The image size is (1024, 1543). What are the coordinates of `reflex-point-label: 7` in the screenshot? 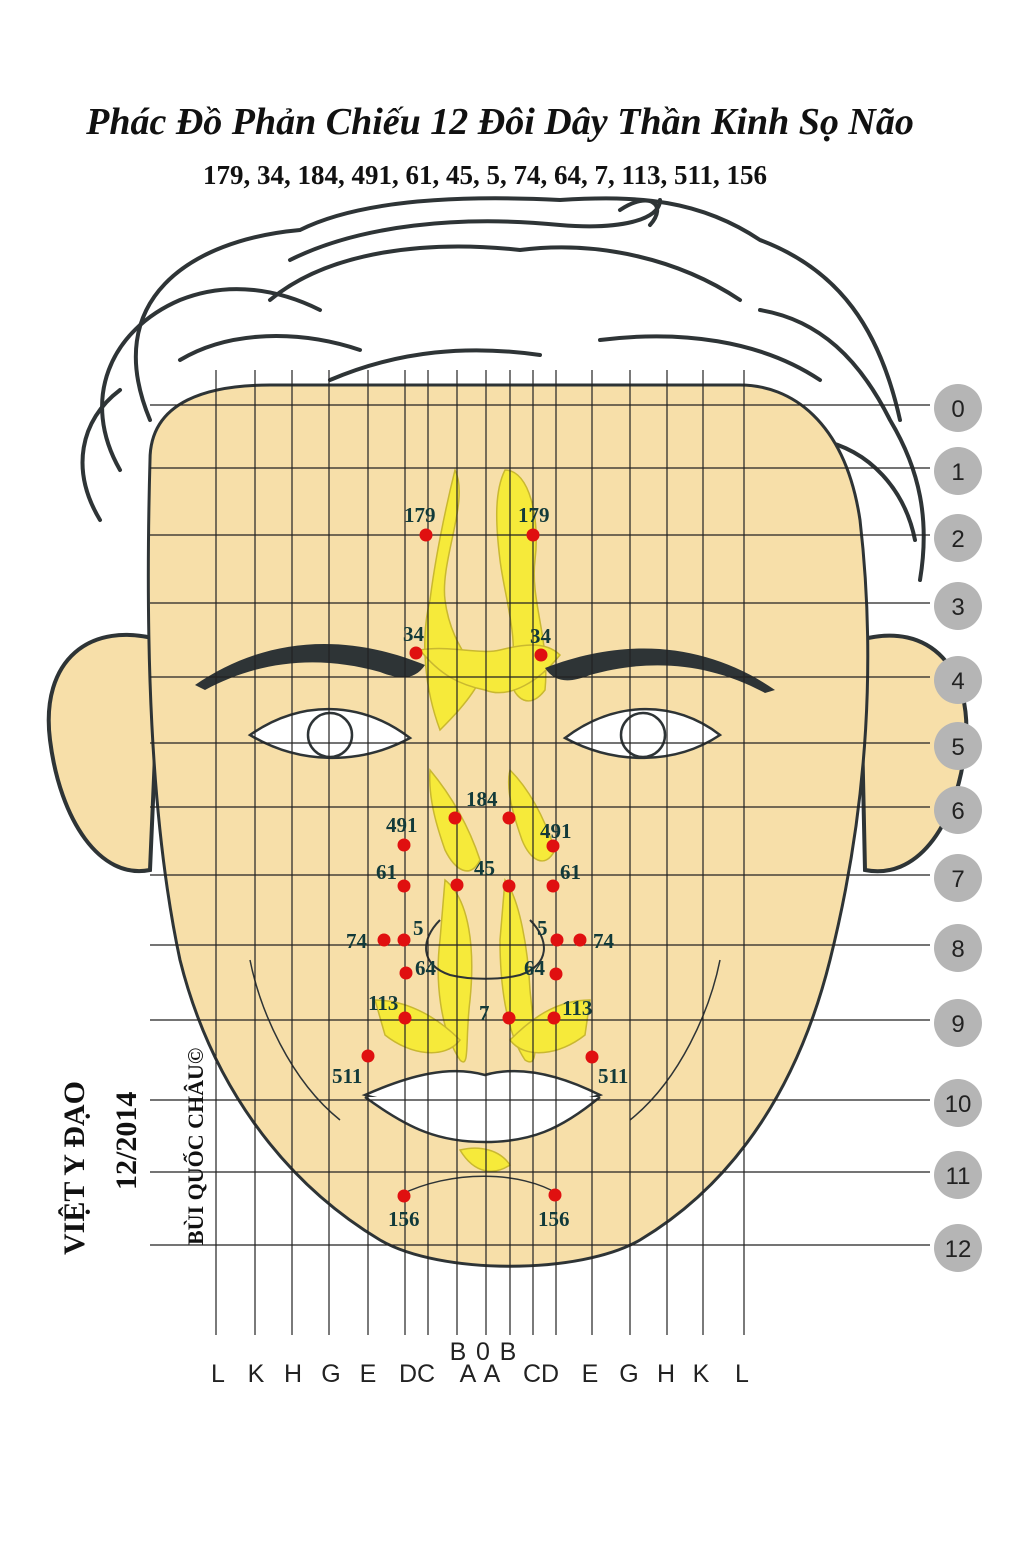 It's located at (484, 1013).